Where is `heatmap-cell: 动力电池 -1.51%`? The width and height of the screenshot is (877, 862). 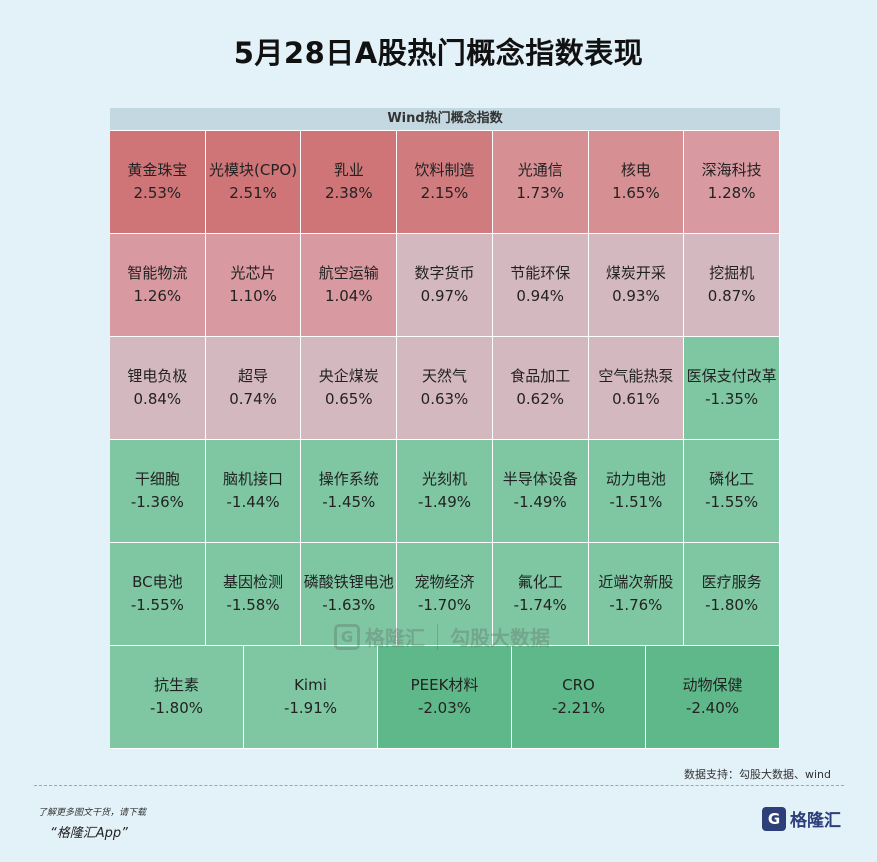 heatmap-cell: 动力电池 -1.51% is located at coordinates (636, 491).